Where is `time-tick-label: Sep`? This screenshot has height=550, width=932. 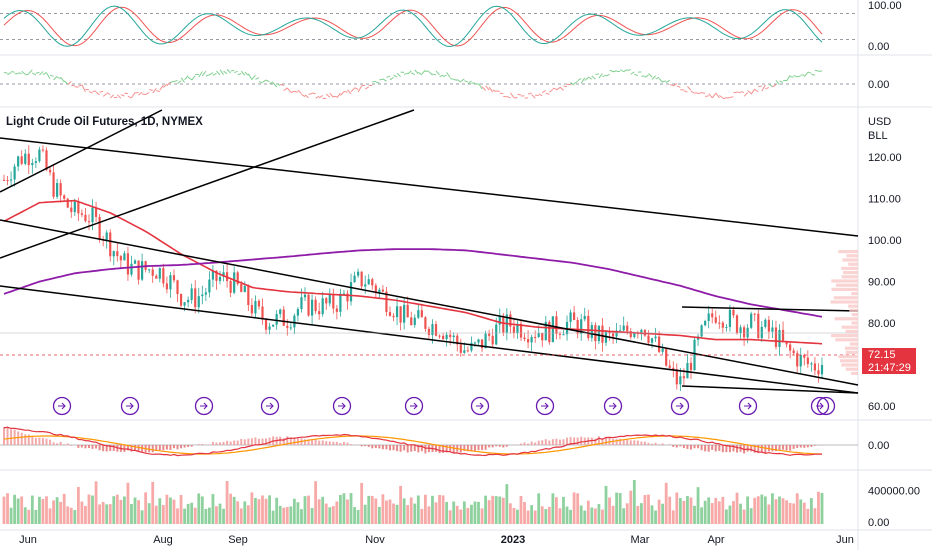
time-tick-label: Sep is located at coordinates (238, 540).